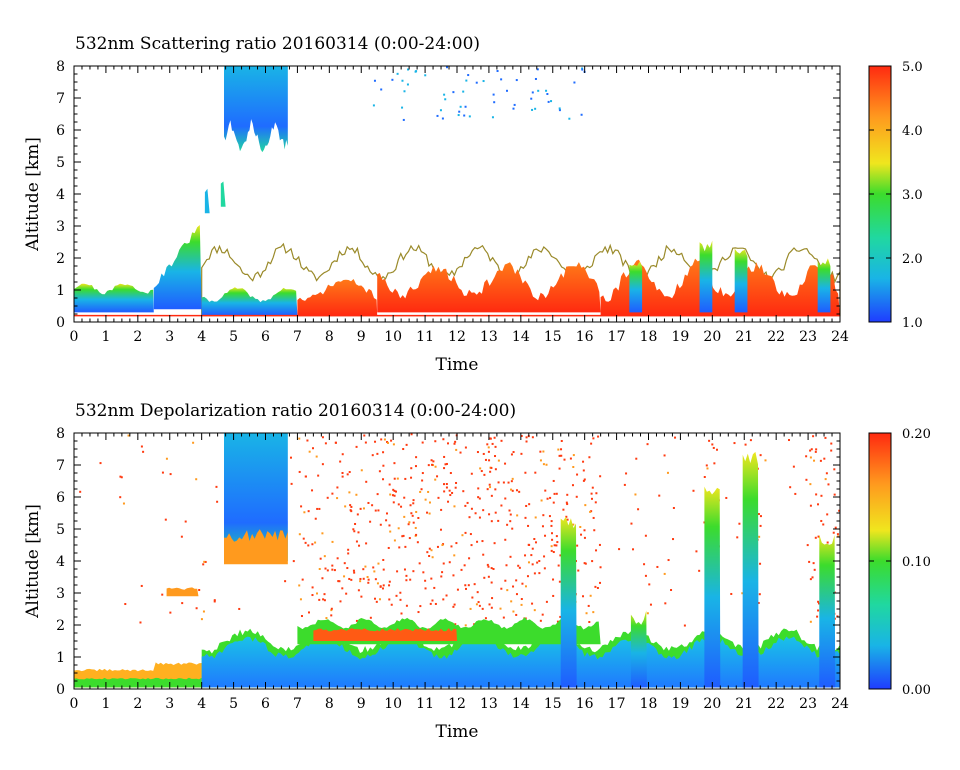 The image size is (960, 770). I want to click on high-ratio-region, so click(489, 287).